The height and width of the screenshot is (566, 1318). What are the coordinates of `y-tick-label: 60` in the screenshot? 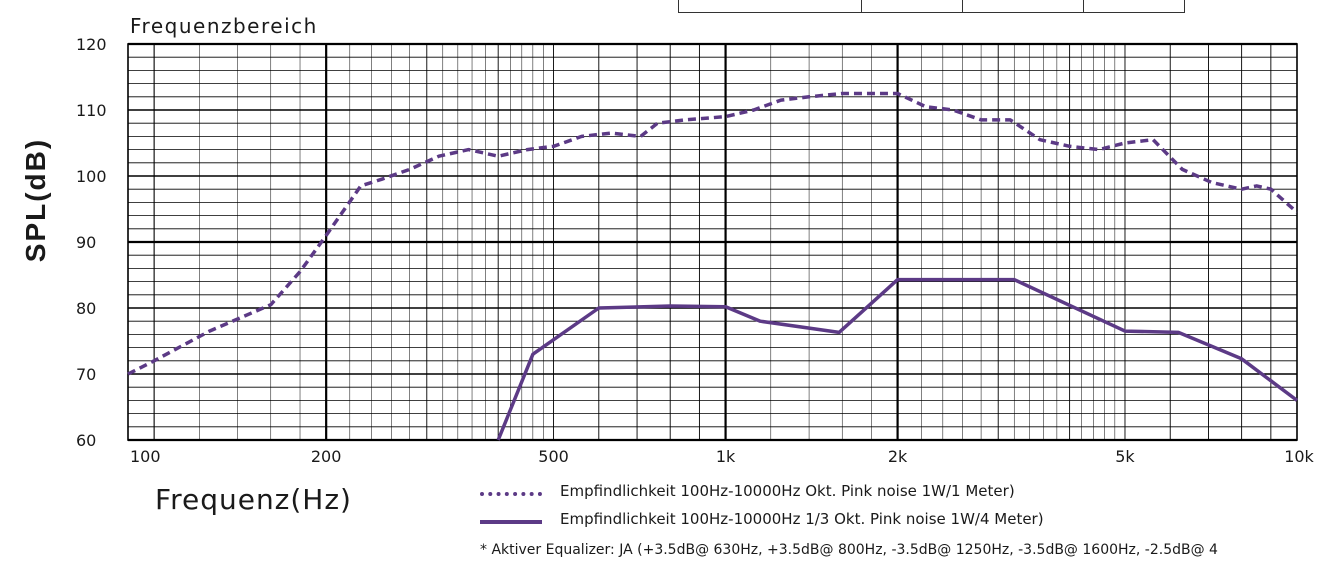 It's located at (86, 440).